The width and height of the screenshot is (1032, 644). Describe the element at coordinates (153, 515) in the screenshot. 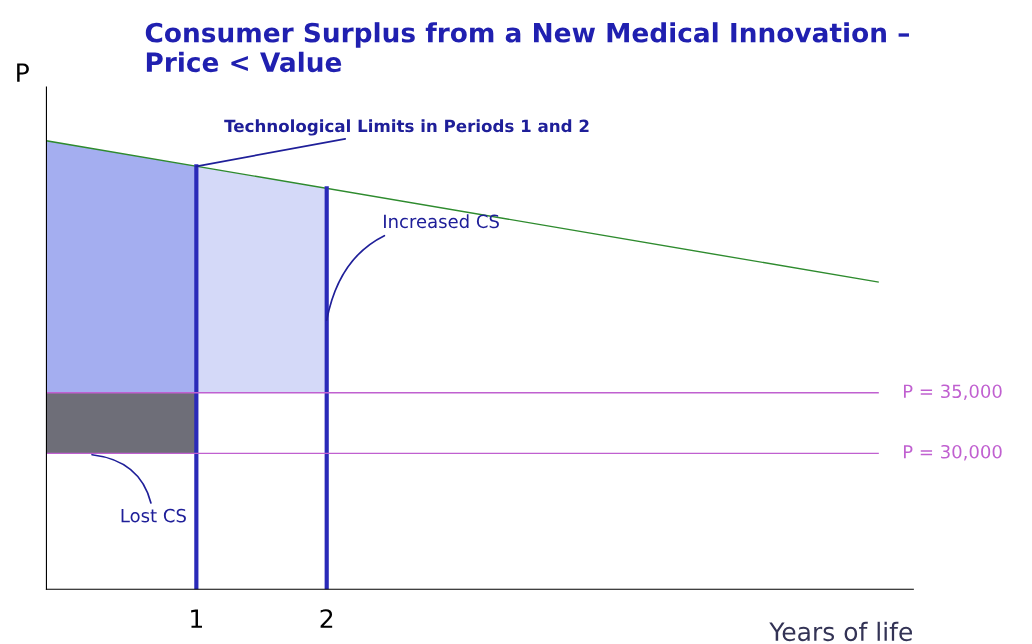

I see `annotation: Lost CS` at that location.